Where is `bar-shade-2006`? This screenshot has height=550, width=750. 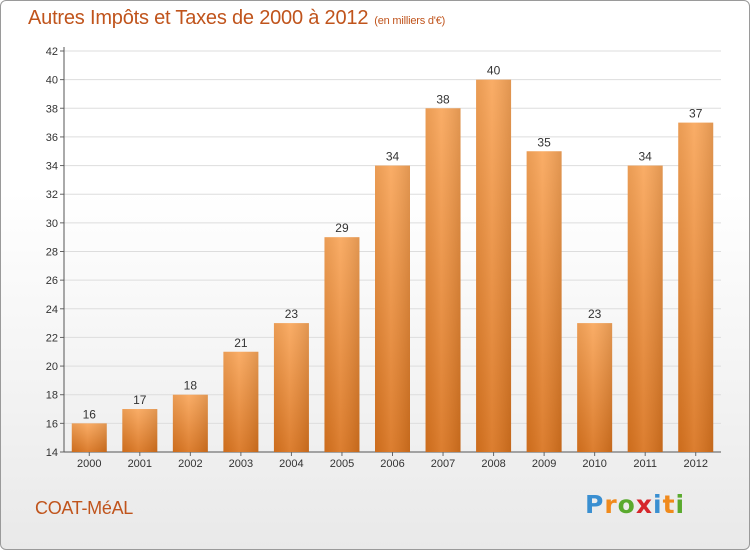 bar-shade-2006 is located at coordinates (392, 309).